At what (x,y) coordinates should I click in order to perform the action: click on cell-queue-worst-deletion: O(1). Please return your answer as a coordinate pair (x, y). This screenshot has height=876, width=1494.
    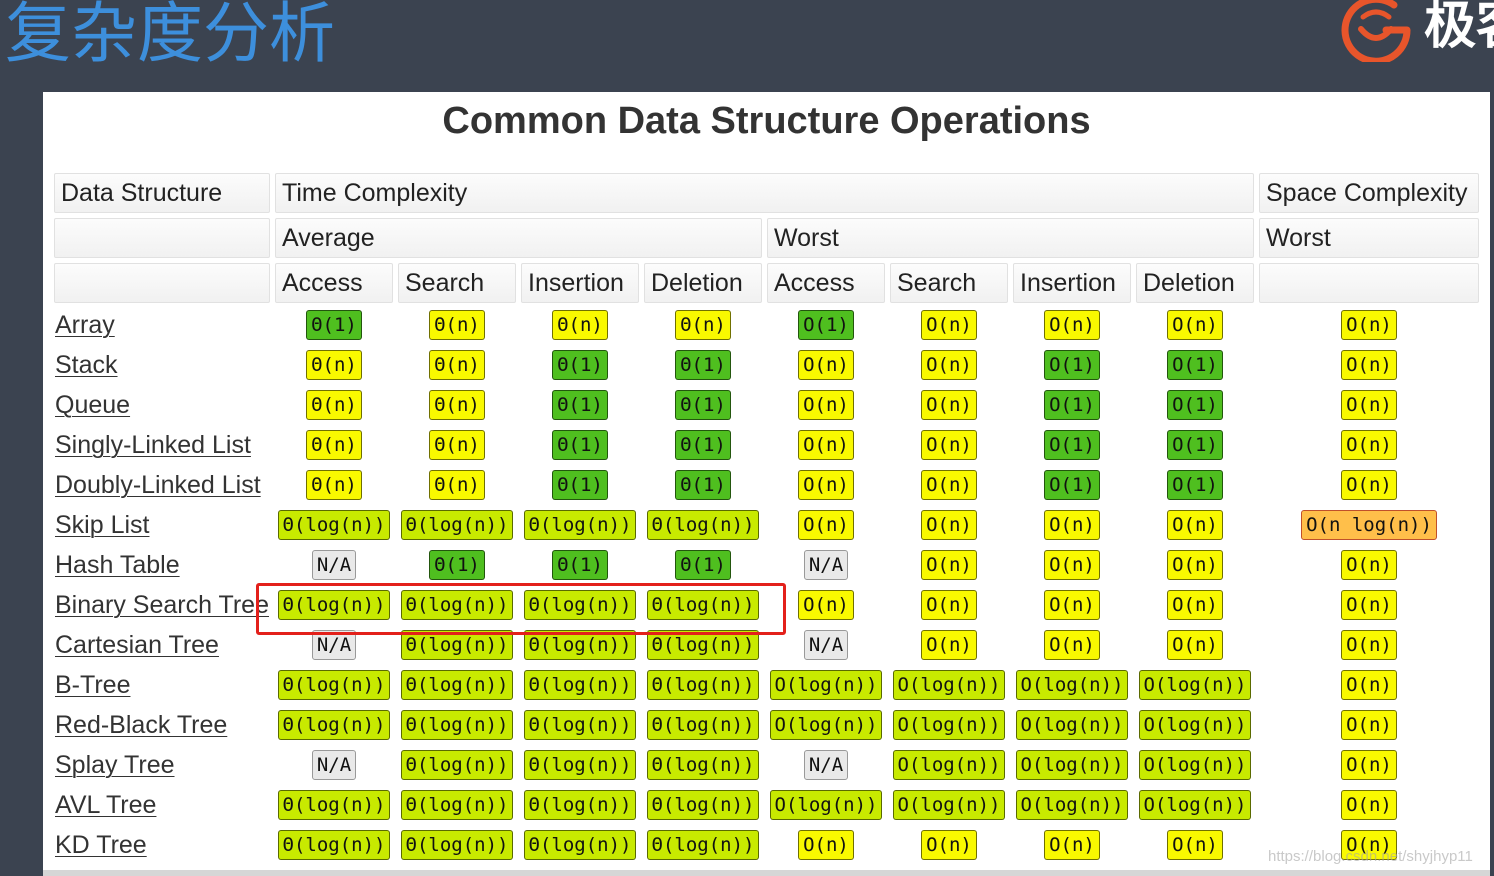
    Looking at the image, I should click on (1195, 405).